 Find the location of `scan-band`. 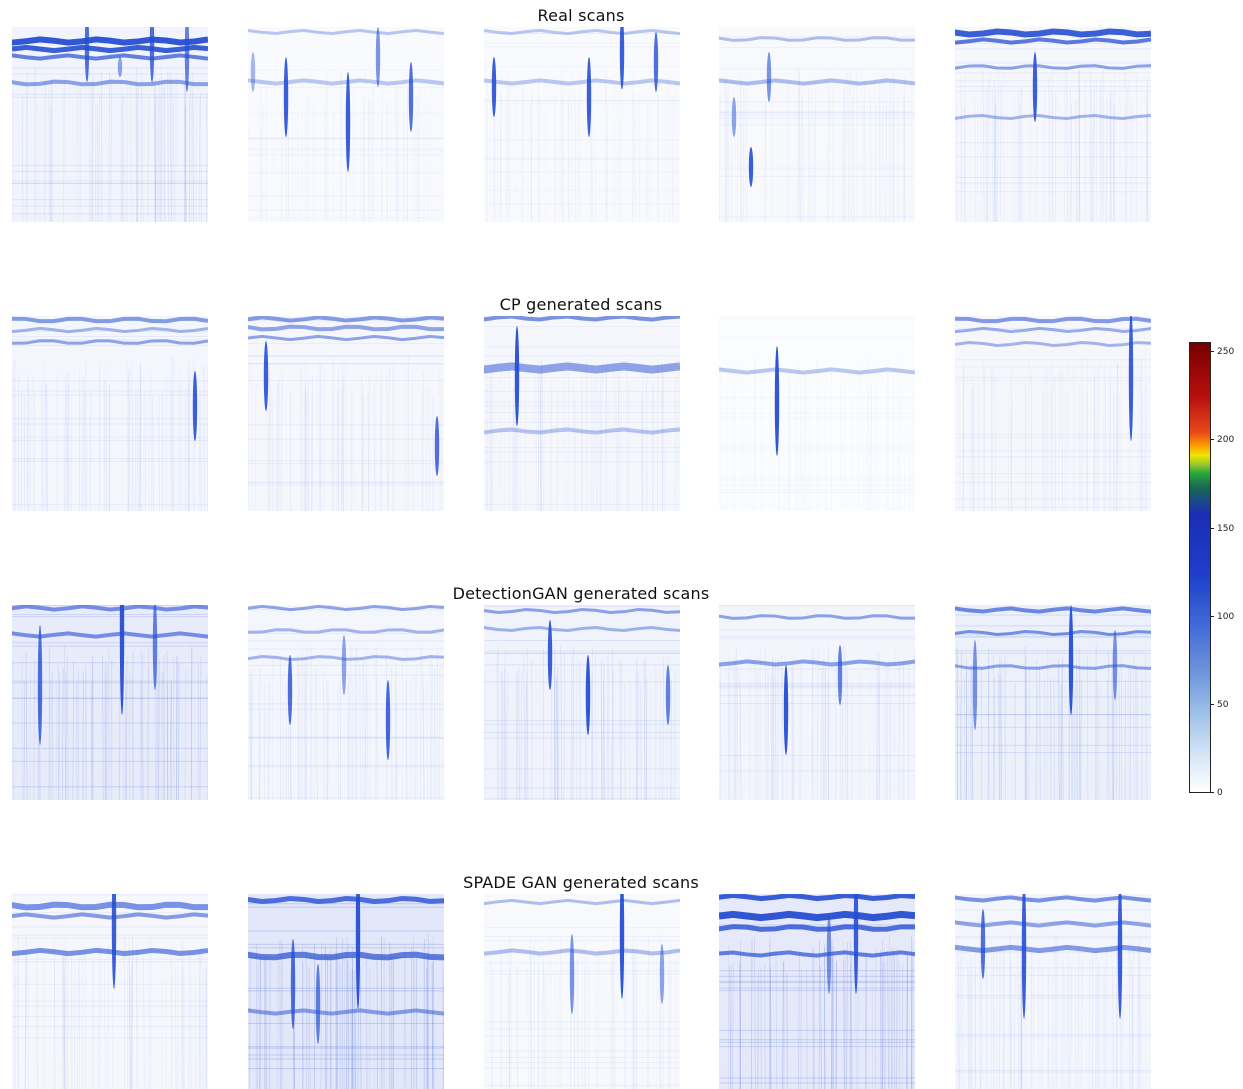

scan-band is located at coordinates (346, 956).